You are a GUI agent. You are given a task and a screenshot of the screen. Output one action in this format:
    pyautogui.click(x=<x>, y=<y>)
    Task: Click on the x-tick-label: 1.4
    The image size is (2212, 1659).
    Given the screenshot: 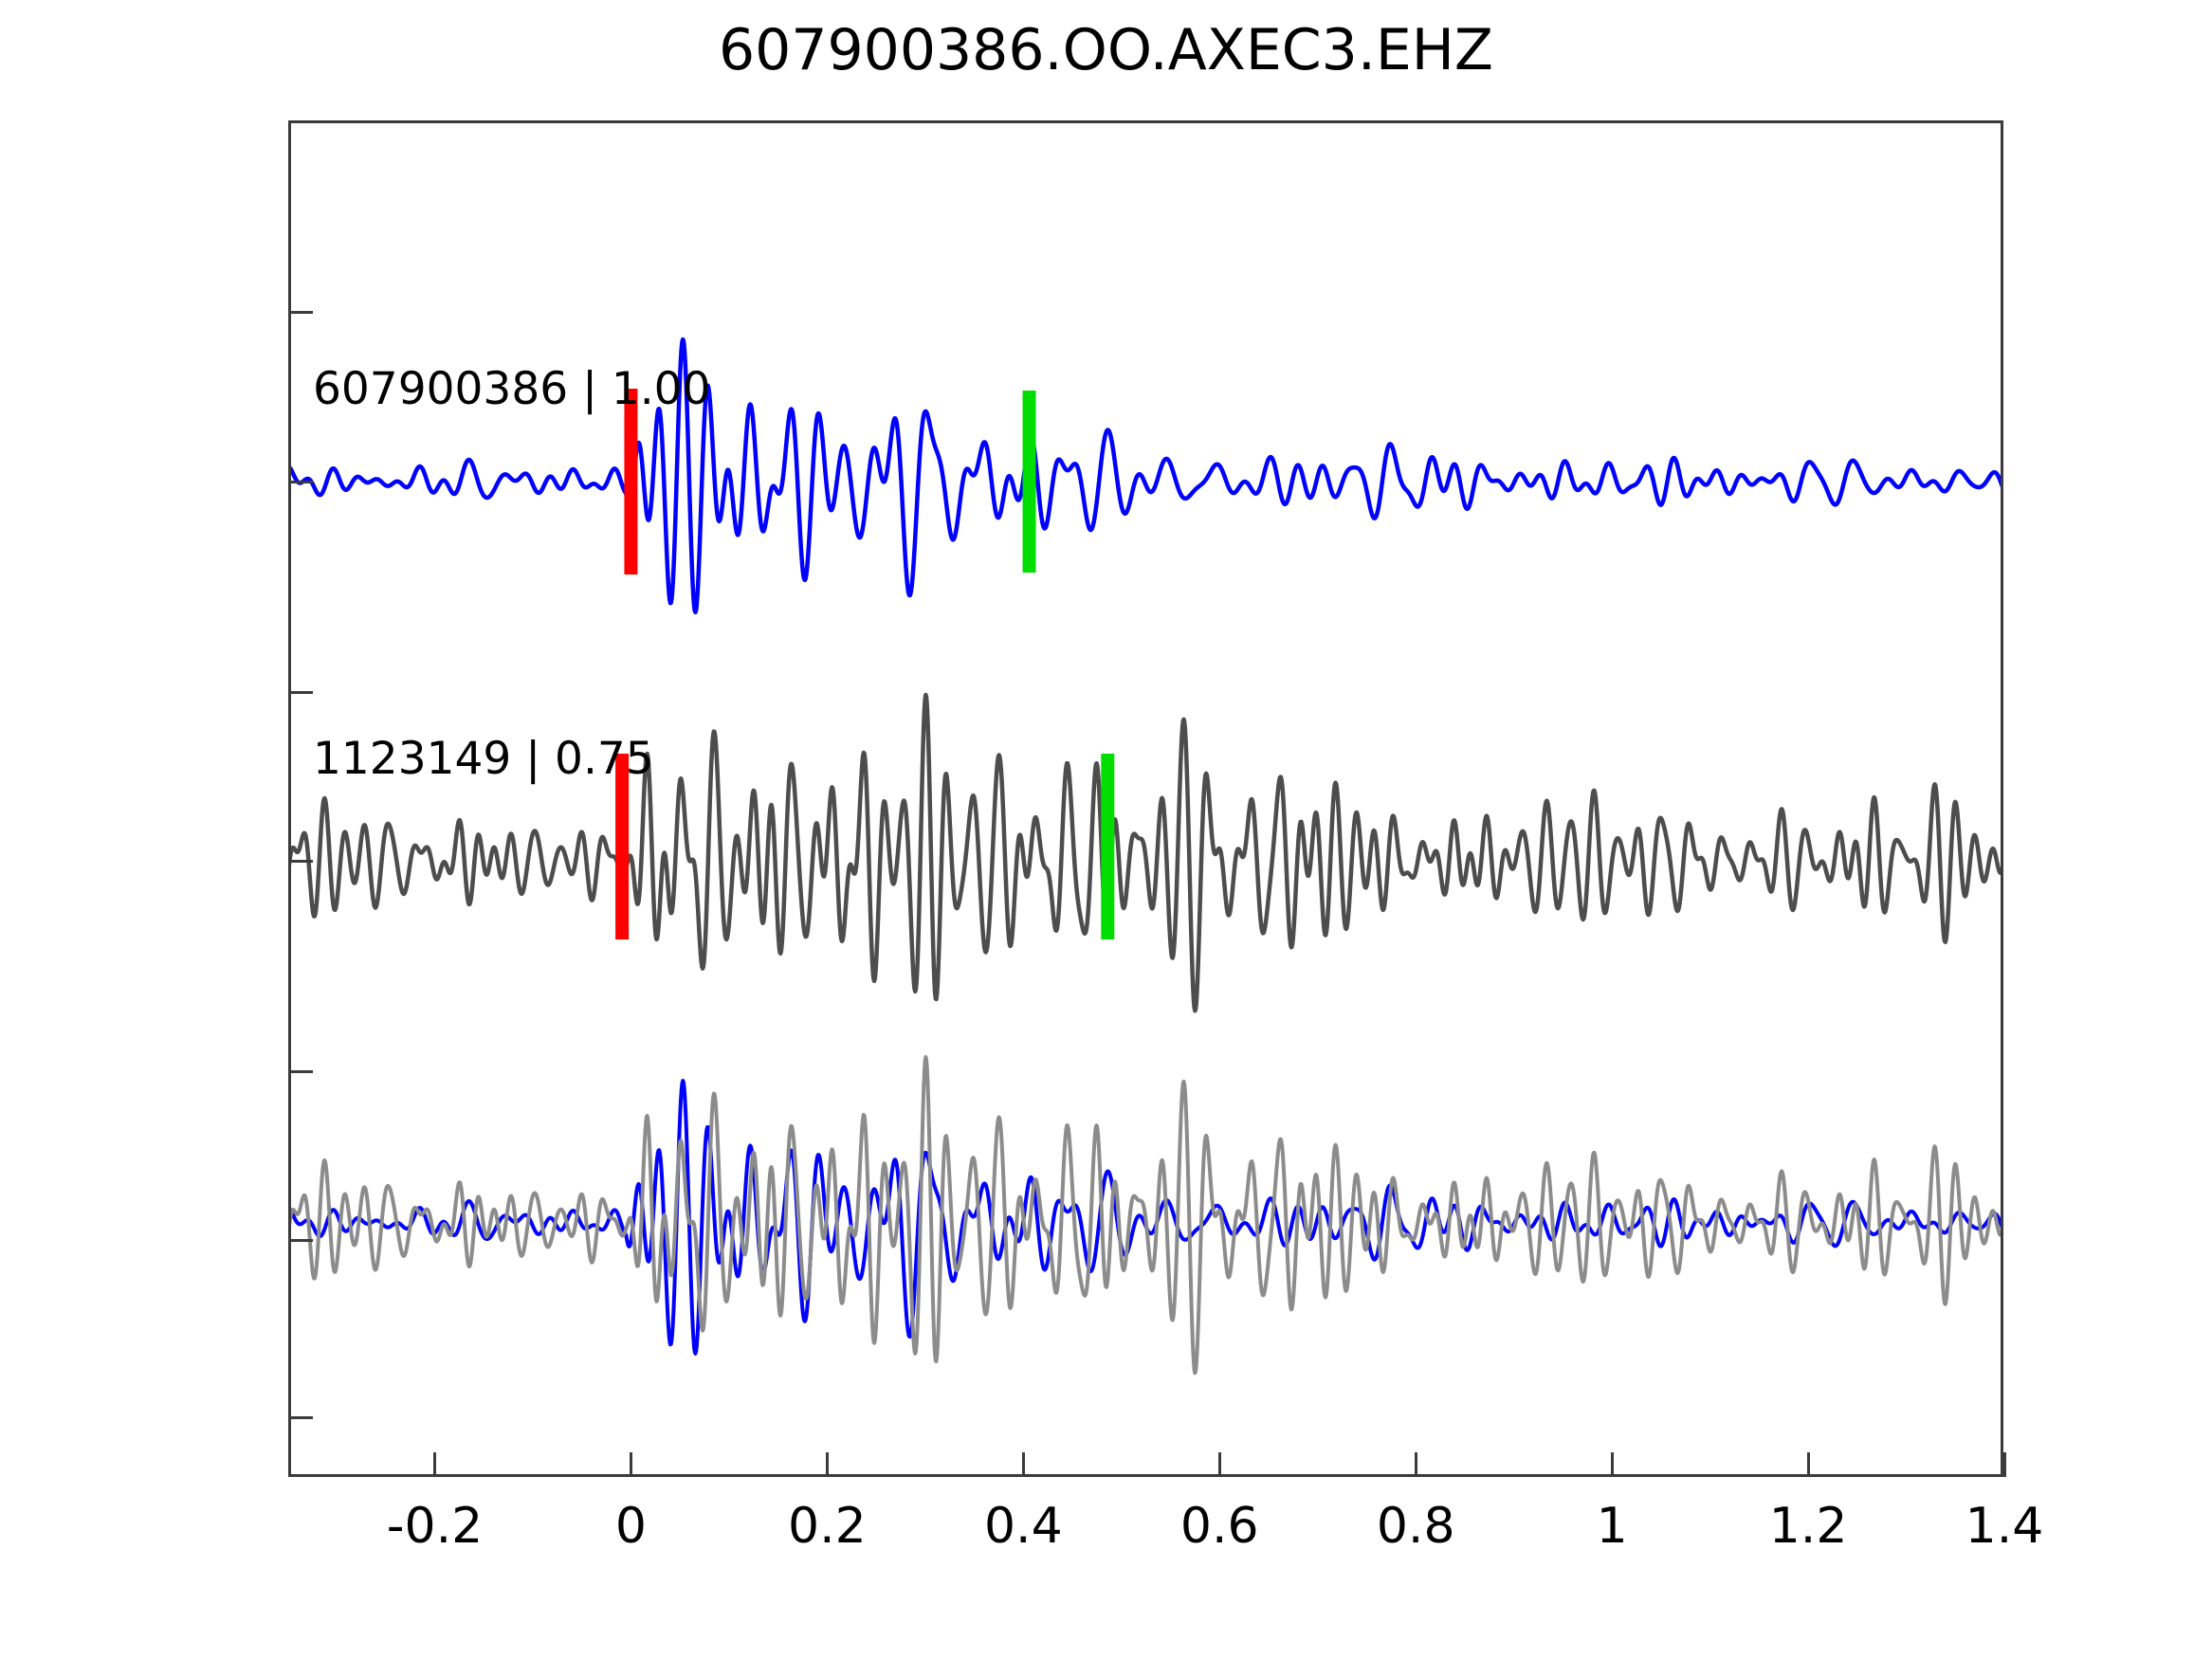 What is the action you would take?
    pyautogui.click(x=2004, y=1526)
    